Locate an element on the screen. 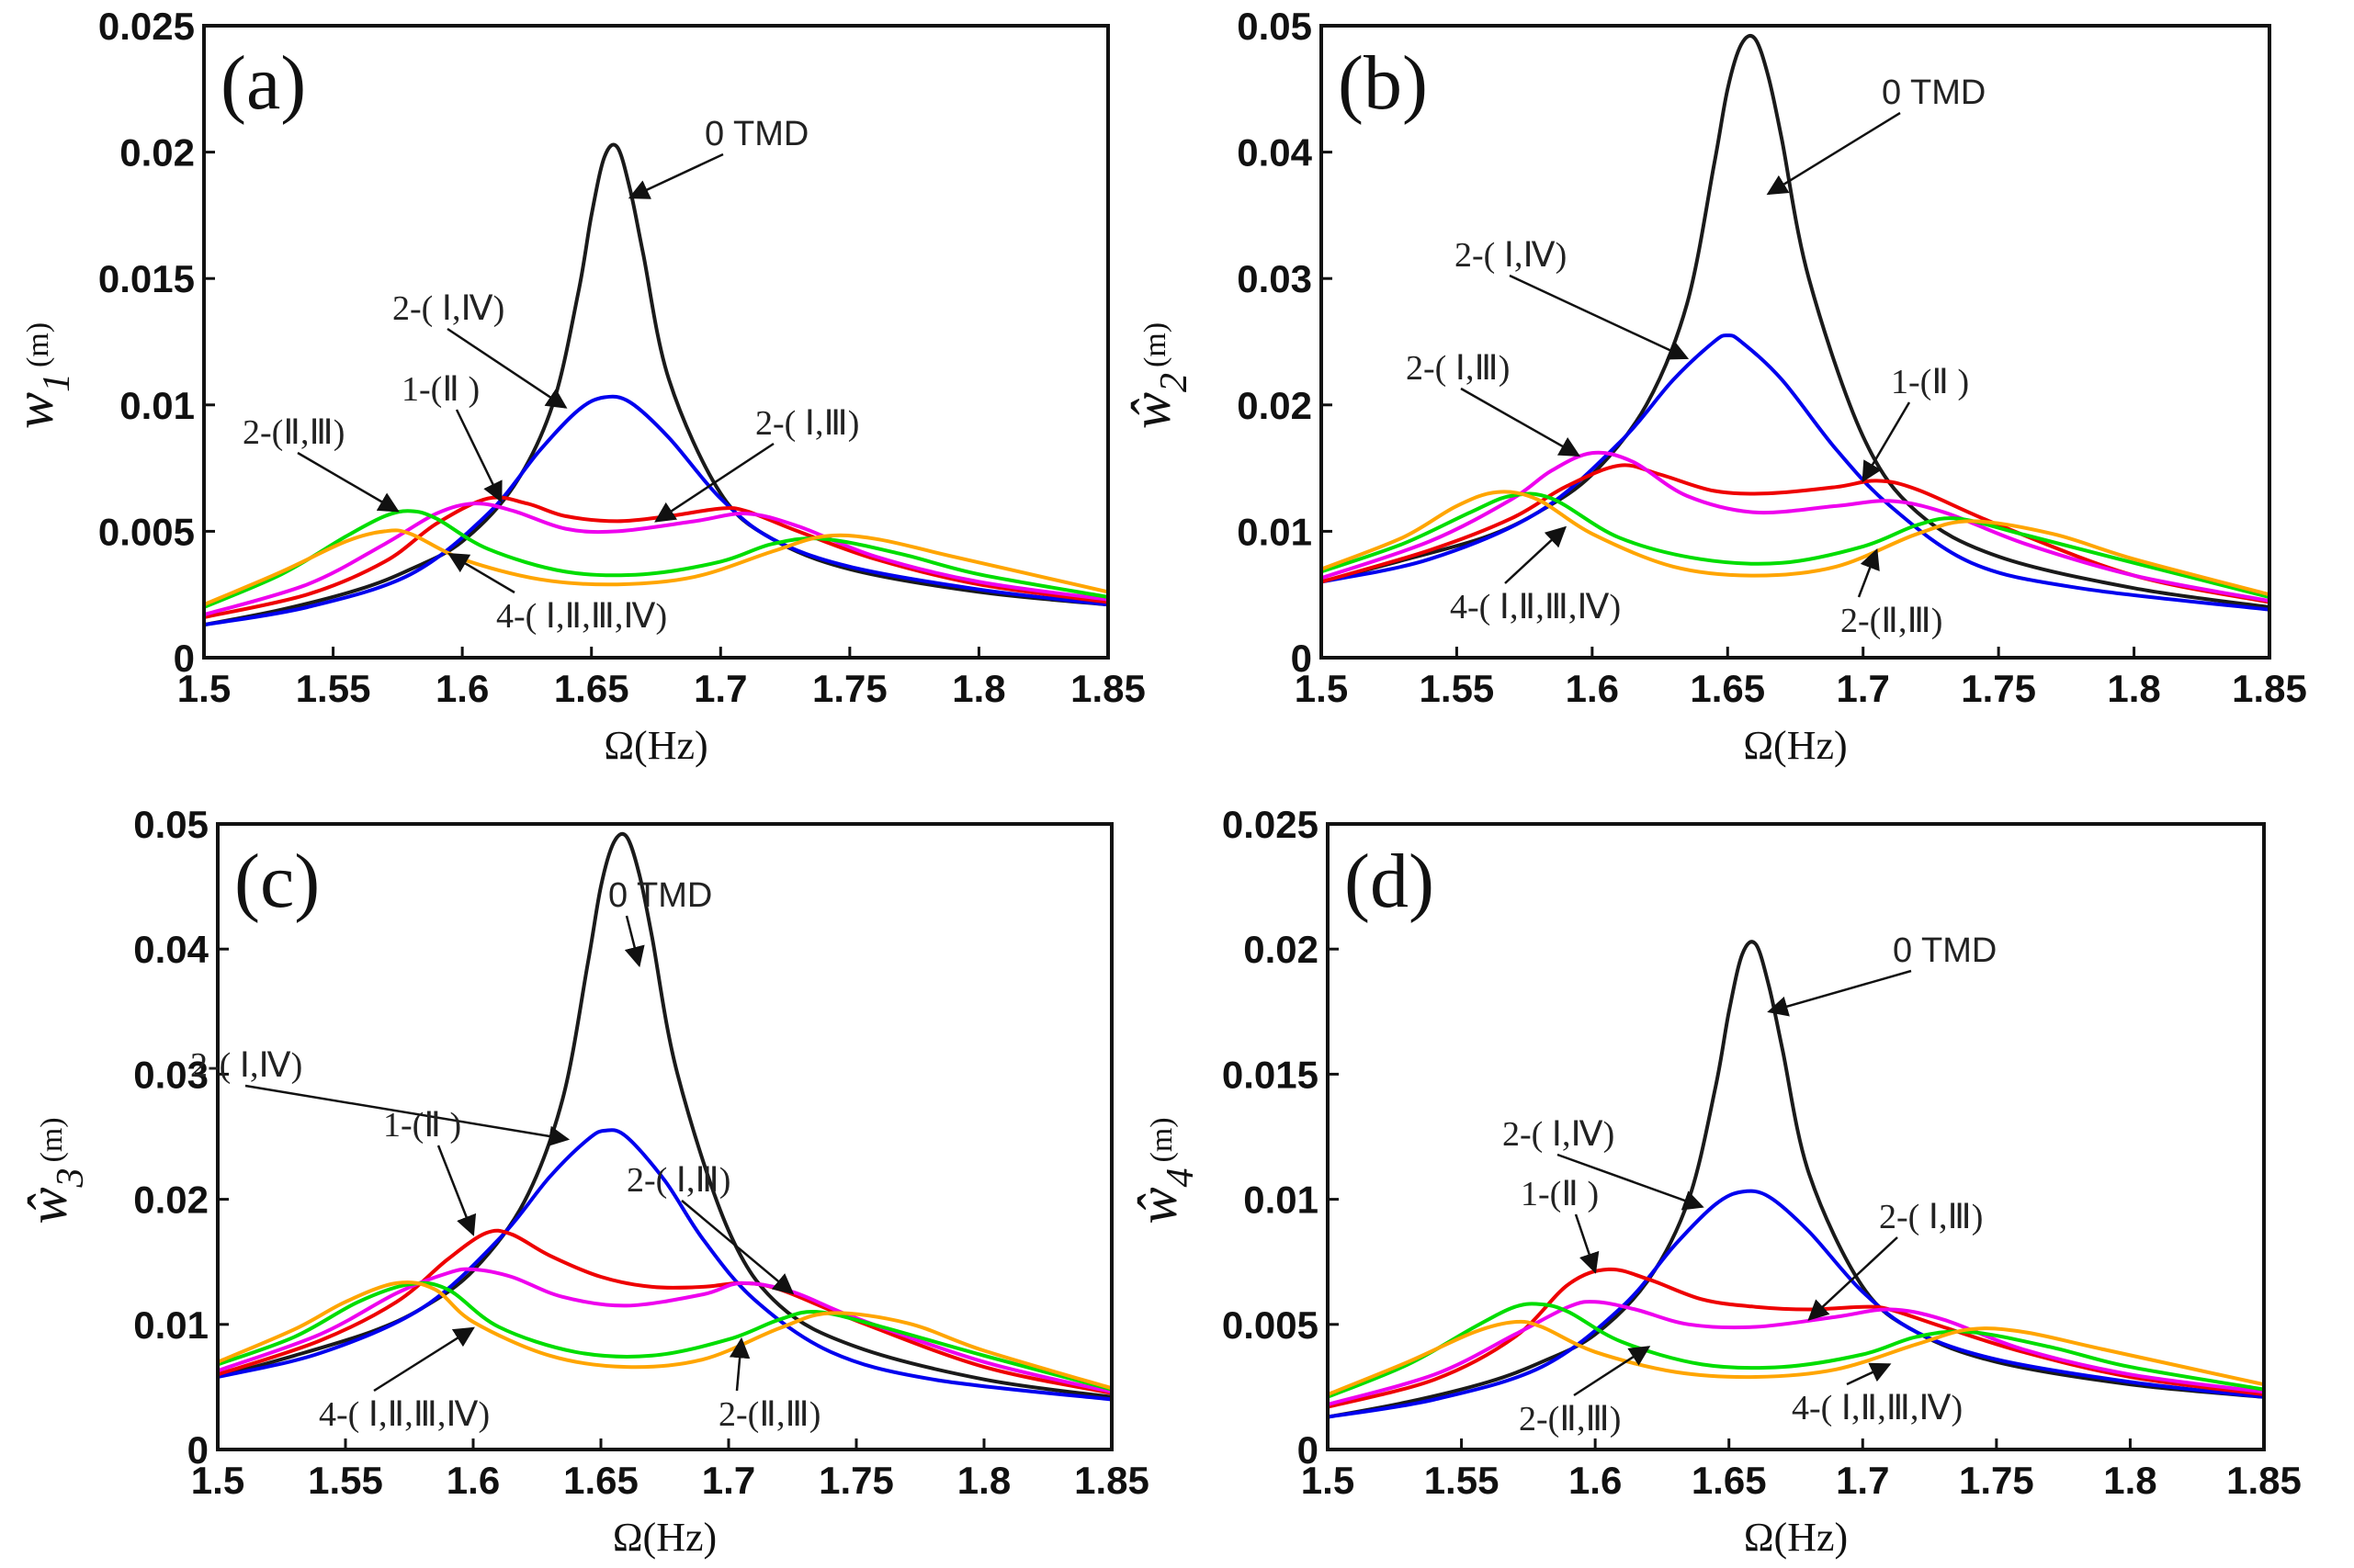 This screenshot has width=2354, height=1568. y-axis-label: ŵ4 (m) is located at coordinates (1165, 1171).